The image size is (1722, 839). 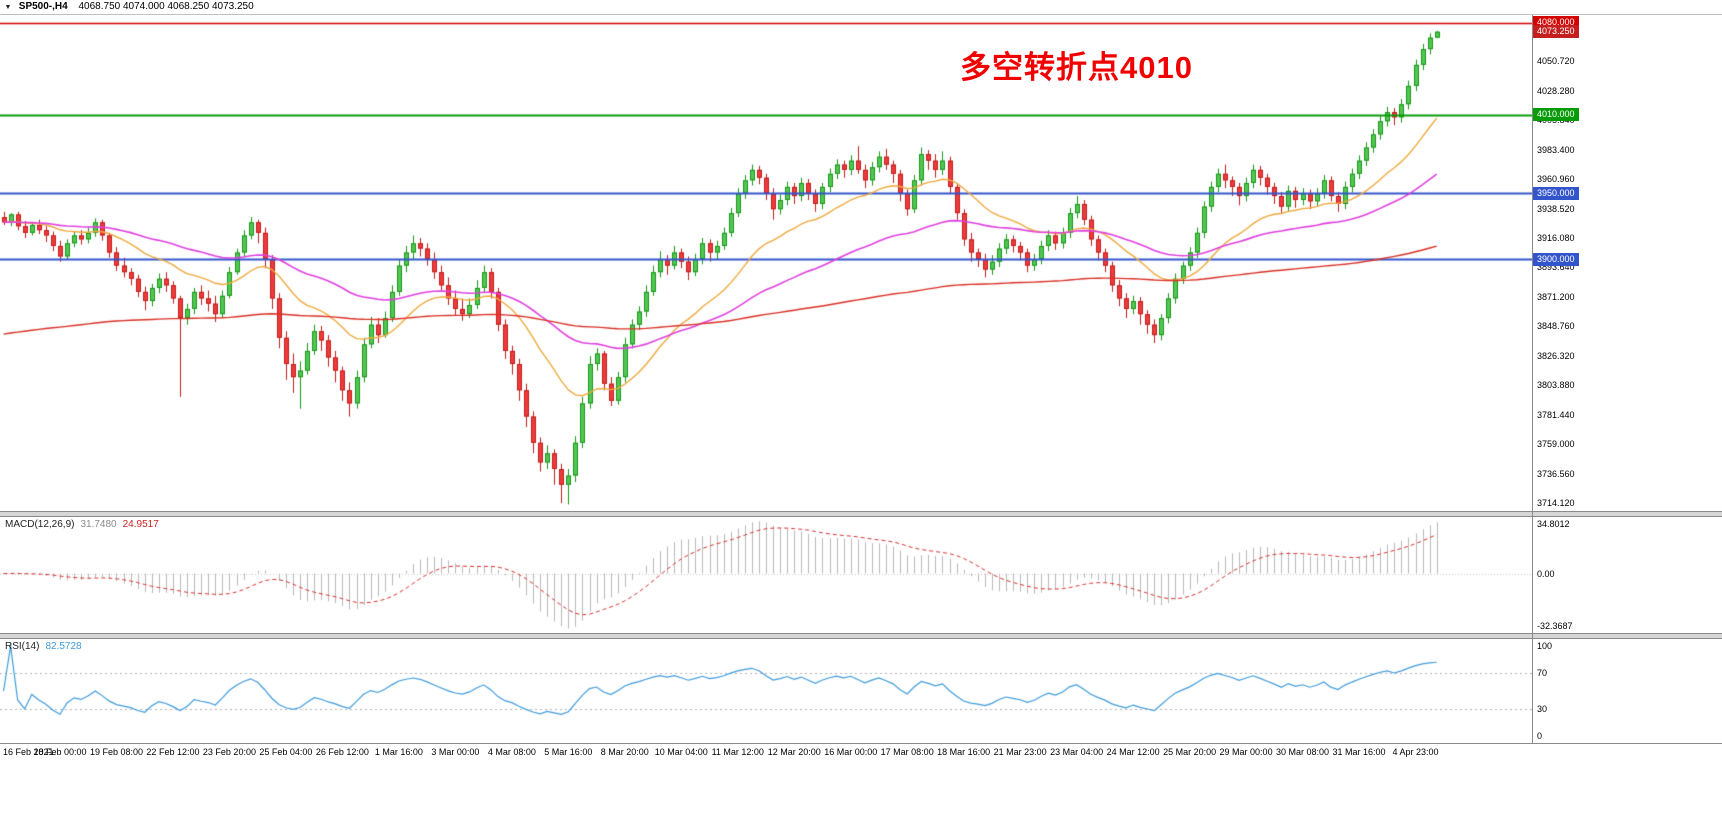 I want to click on axis-divider-line, so click(x=1532, y=379).